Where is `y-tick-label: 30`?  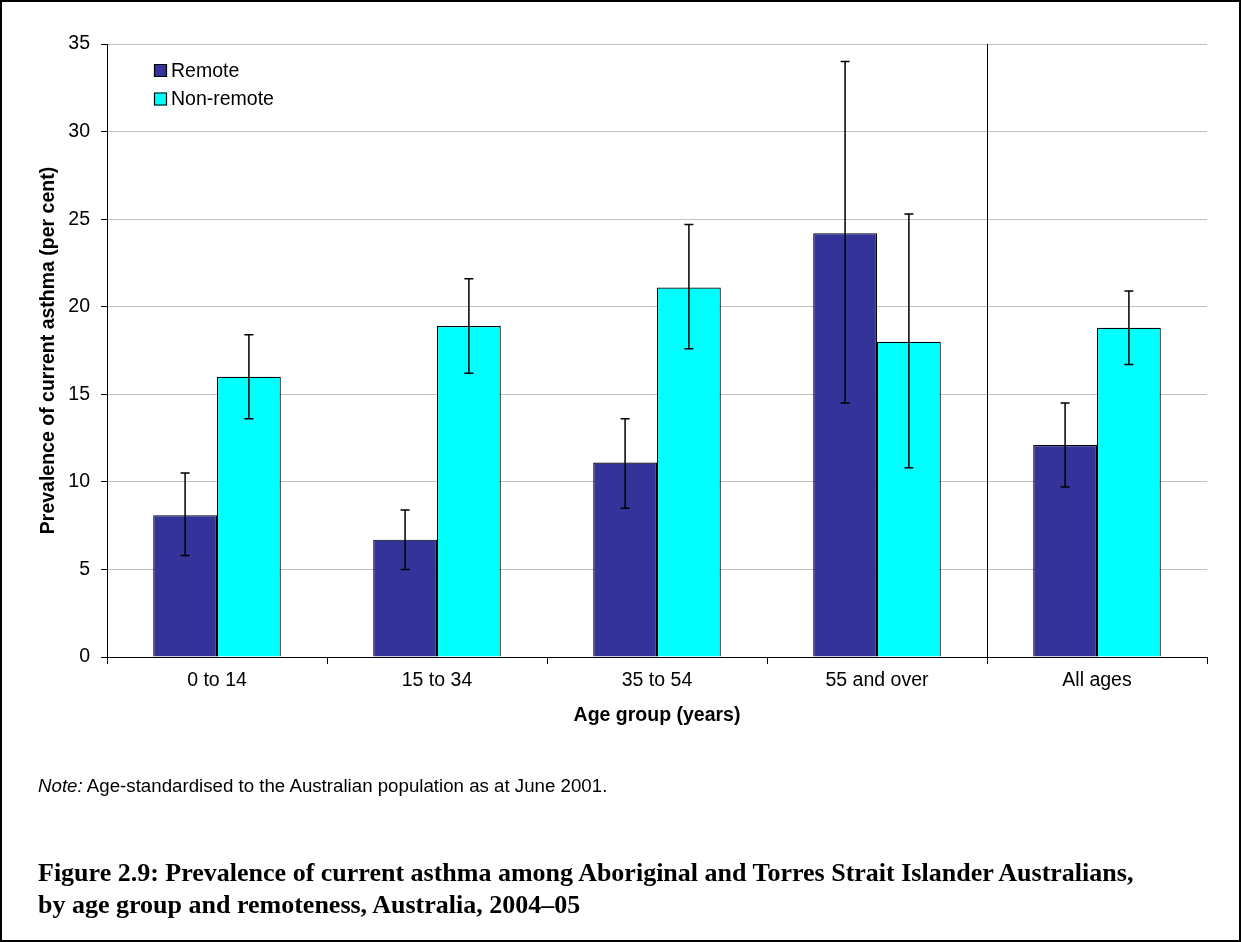
y-tick-label: 30 is located at coordinates (79, 129).